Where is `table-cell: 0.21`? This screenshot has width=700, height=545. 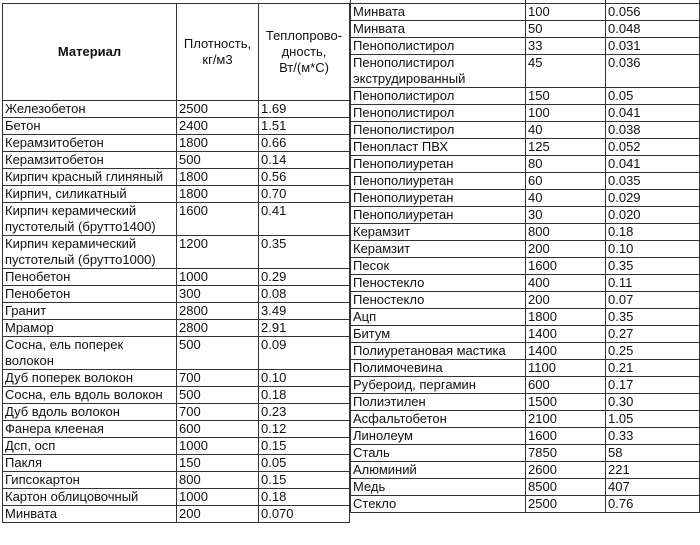
table-cell: 0.21 is located at coordinates (652, 368).